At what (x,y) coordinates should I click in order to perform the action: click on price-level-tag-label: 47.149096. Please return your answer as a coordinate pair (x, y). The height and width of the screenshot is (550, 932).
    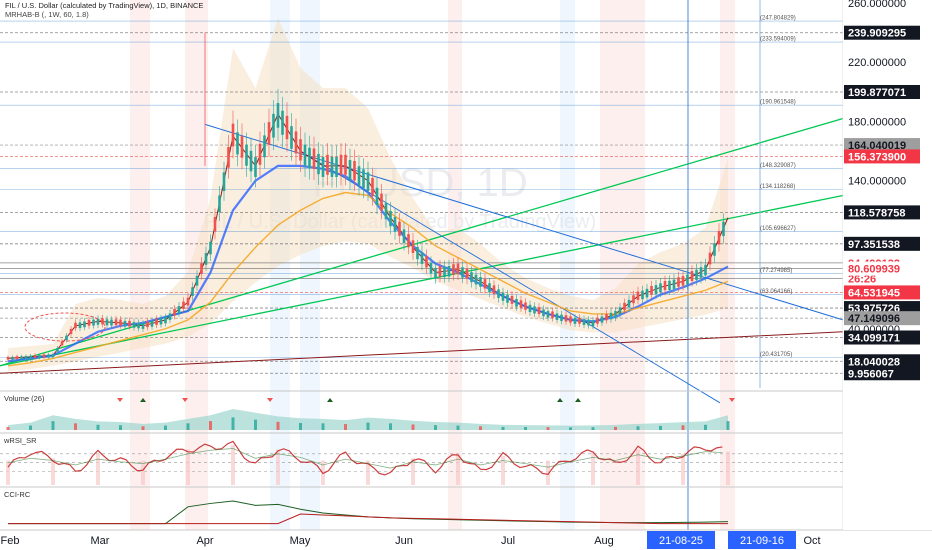
    Looking at the image, I should click on (874, 319).